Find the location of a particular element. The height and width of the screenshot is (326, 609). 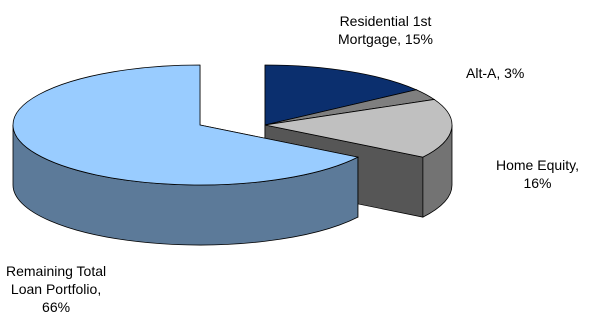

label-line: 66% is located at coordinates (56, 307).